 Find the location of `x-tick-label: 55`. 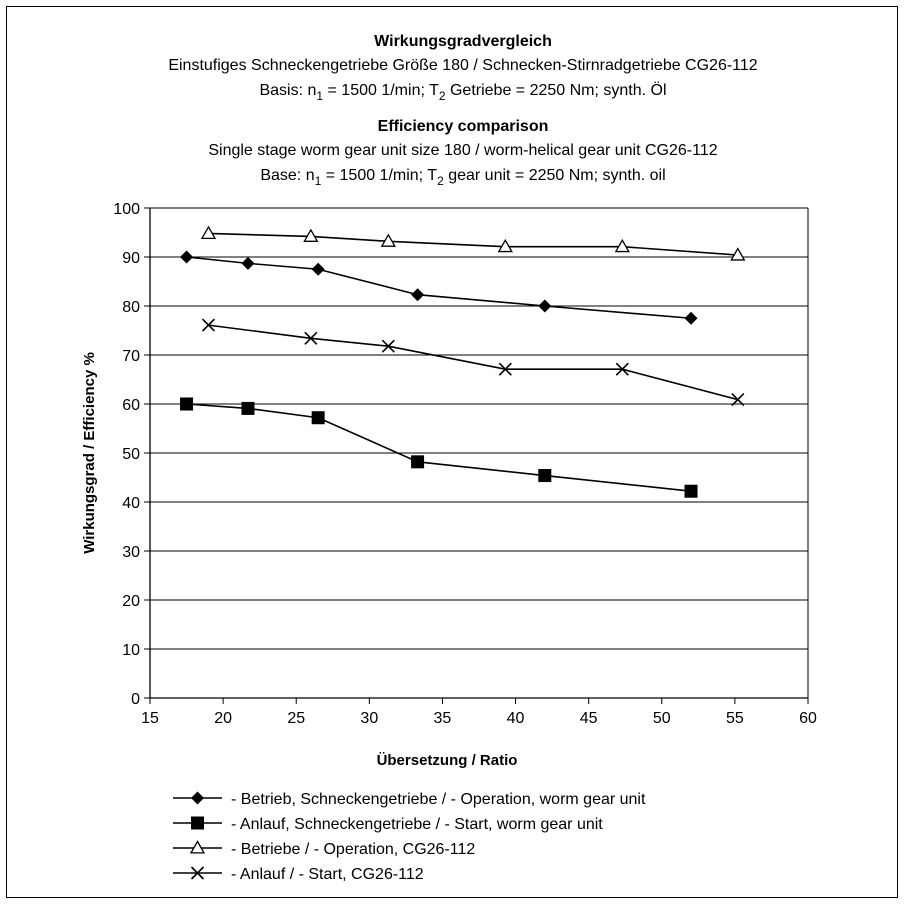

x-tick-label: 55 is located at coordinates (735, 718).